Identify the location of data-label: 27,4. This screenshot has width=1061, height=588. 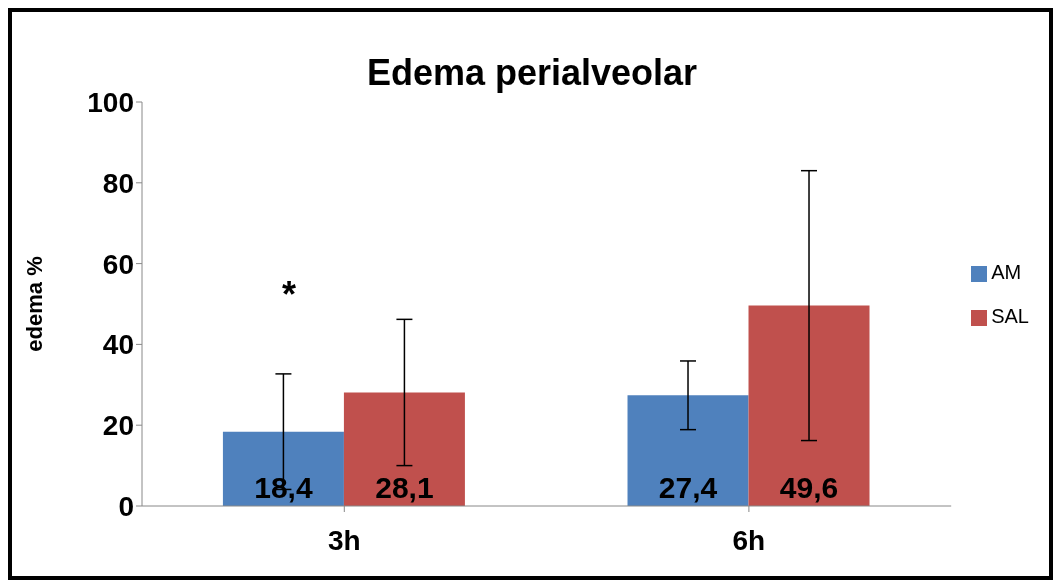
(688, 487).